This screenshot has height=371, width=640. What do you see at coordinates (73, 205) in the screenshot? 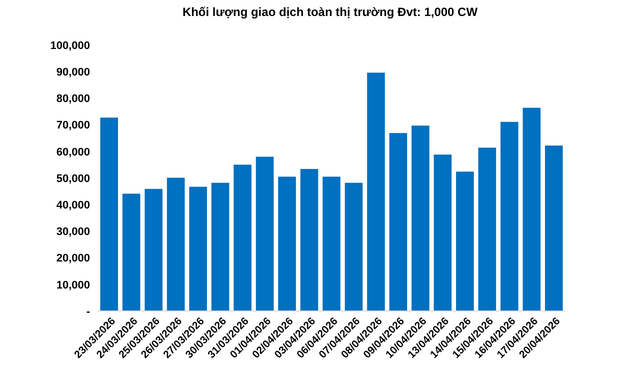
I see `y-tick-label: 40,000` at bounding box center [73, 205].